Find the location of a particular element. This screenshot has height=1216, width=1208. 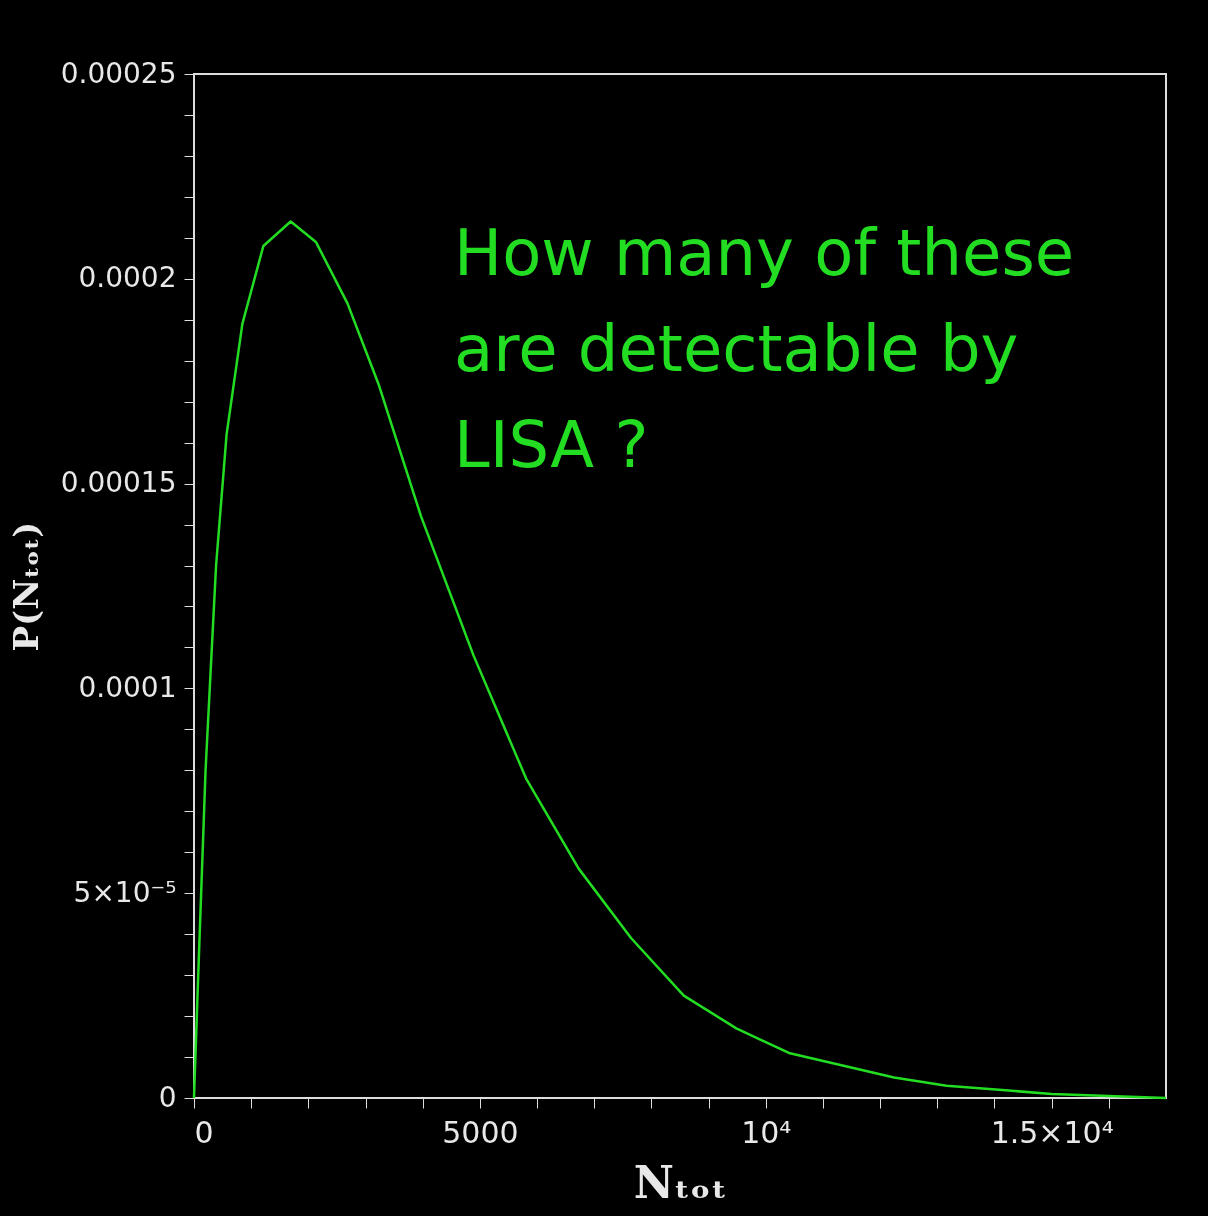

y-tick-label: 0.00025 is located at coordinates (118, 73).